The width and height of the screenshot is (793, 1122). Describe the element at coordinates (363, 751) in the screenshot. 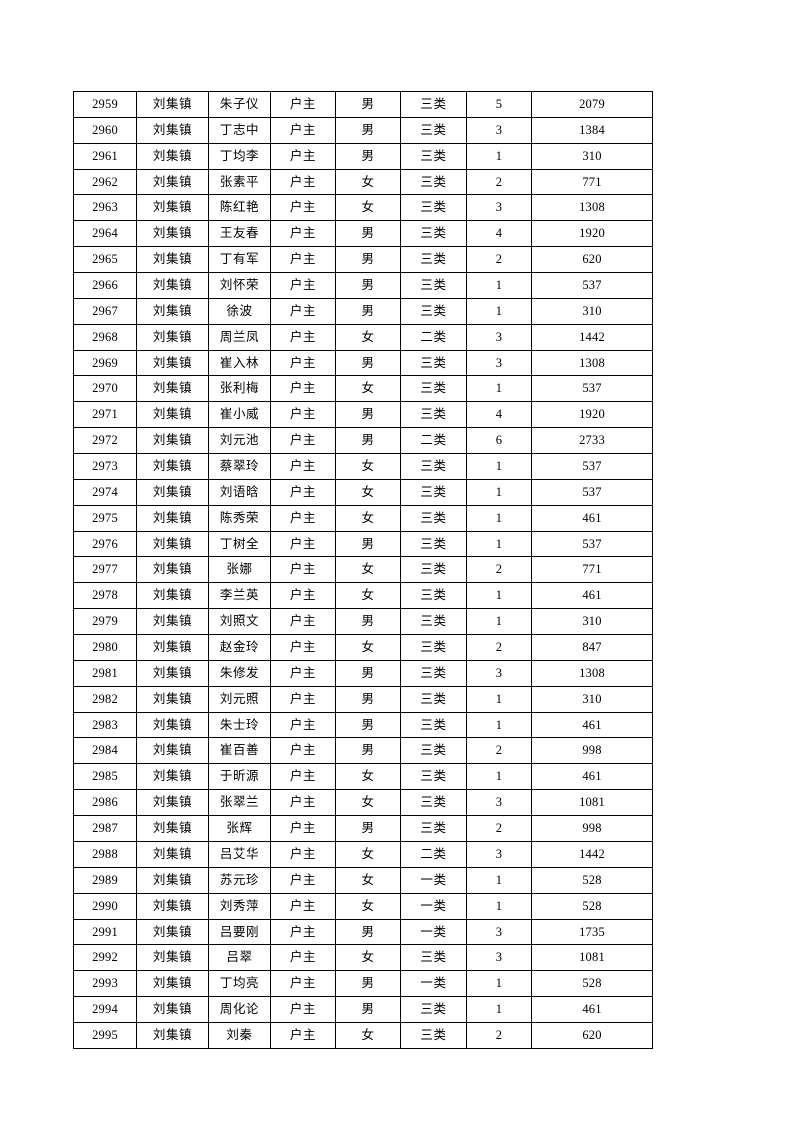

I see `table-row: 2984 刘集镇 崔百善 户主男三类 2 998` at that location.